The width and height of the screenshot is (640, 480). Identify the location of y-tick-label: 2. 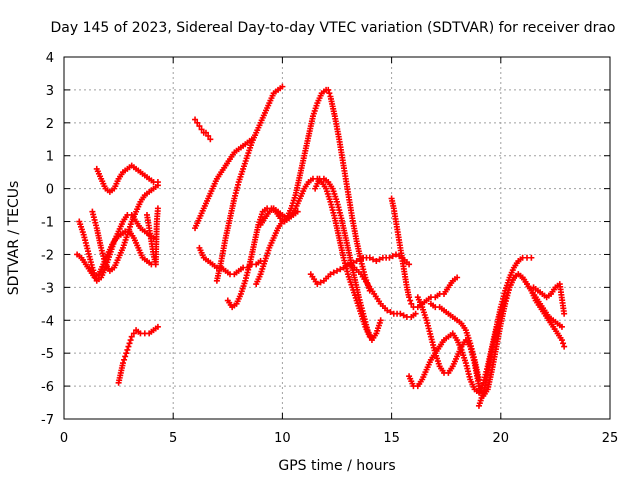
(50, 124).